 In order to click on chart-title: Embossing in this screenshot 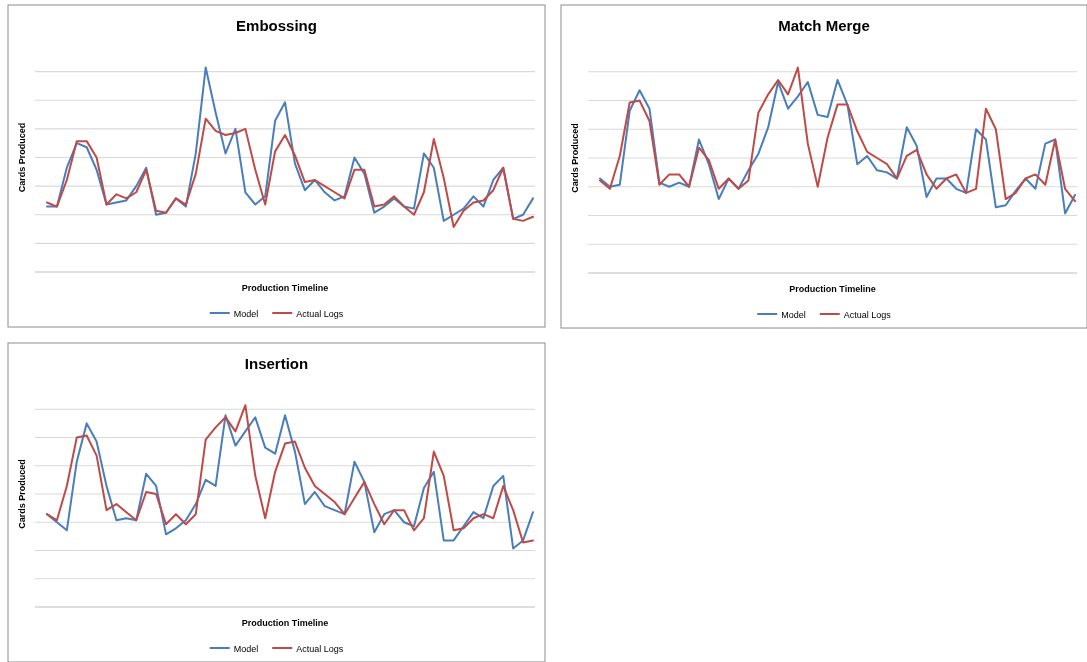, I will do `click(276, 25)`.